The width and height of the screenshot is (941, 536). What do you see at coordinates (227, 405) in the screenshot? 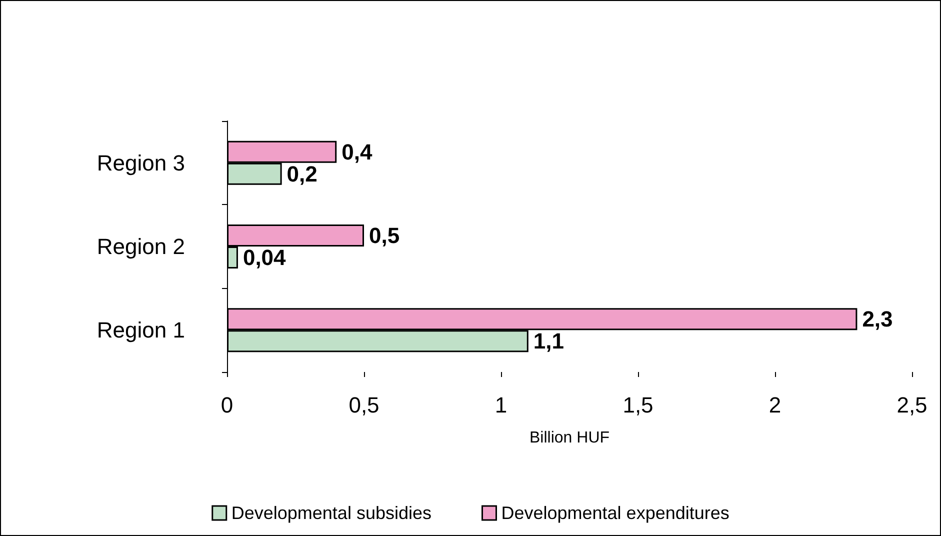
I see `x-tick-label: 0` at bounding box center [227, 405].